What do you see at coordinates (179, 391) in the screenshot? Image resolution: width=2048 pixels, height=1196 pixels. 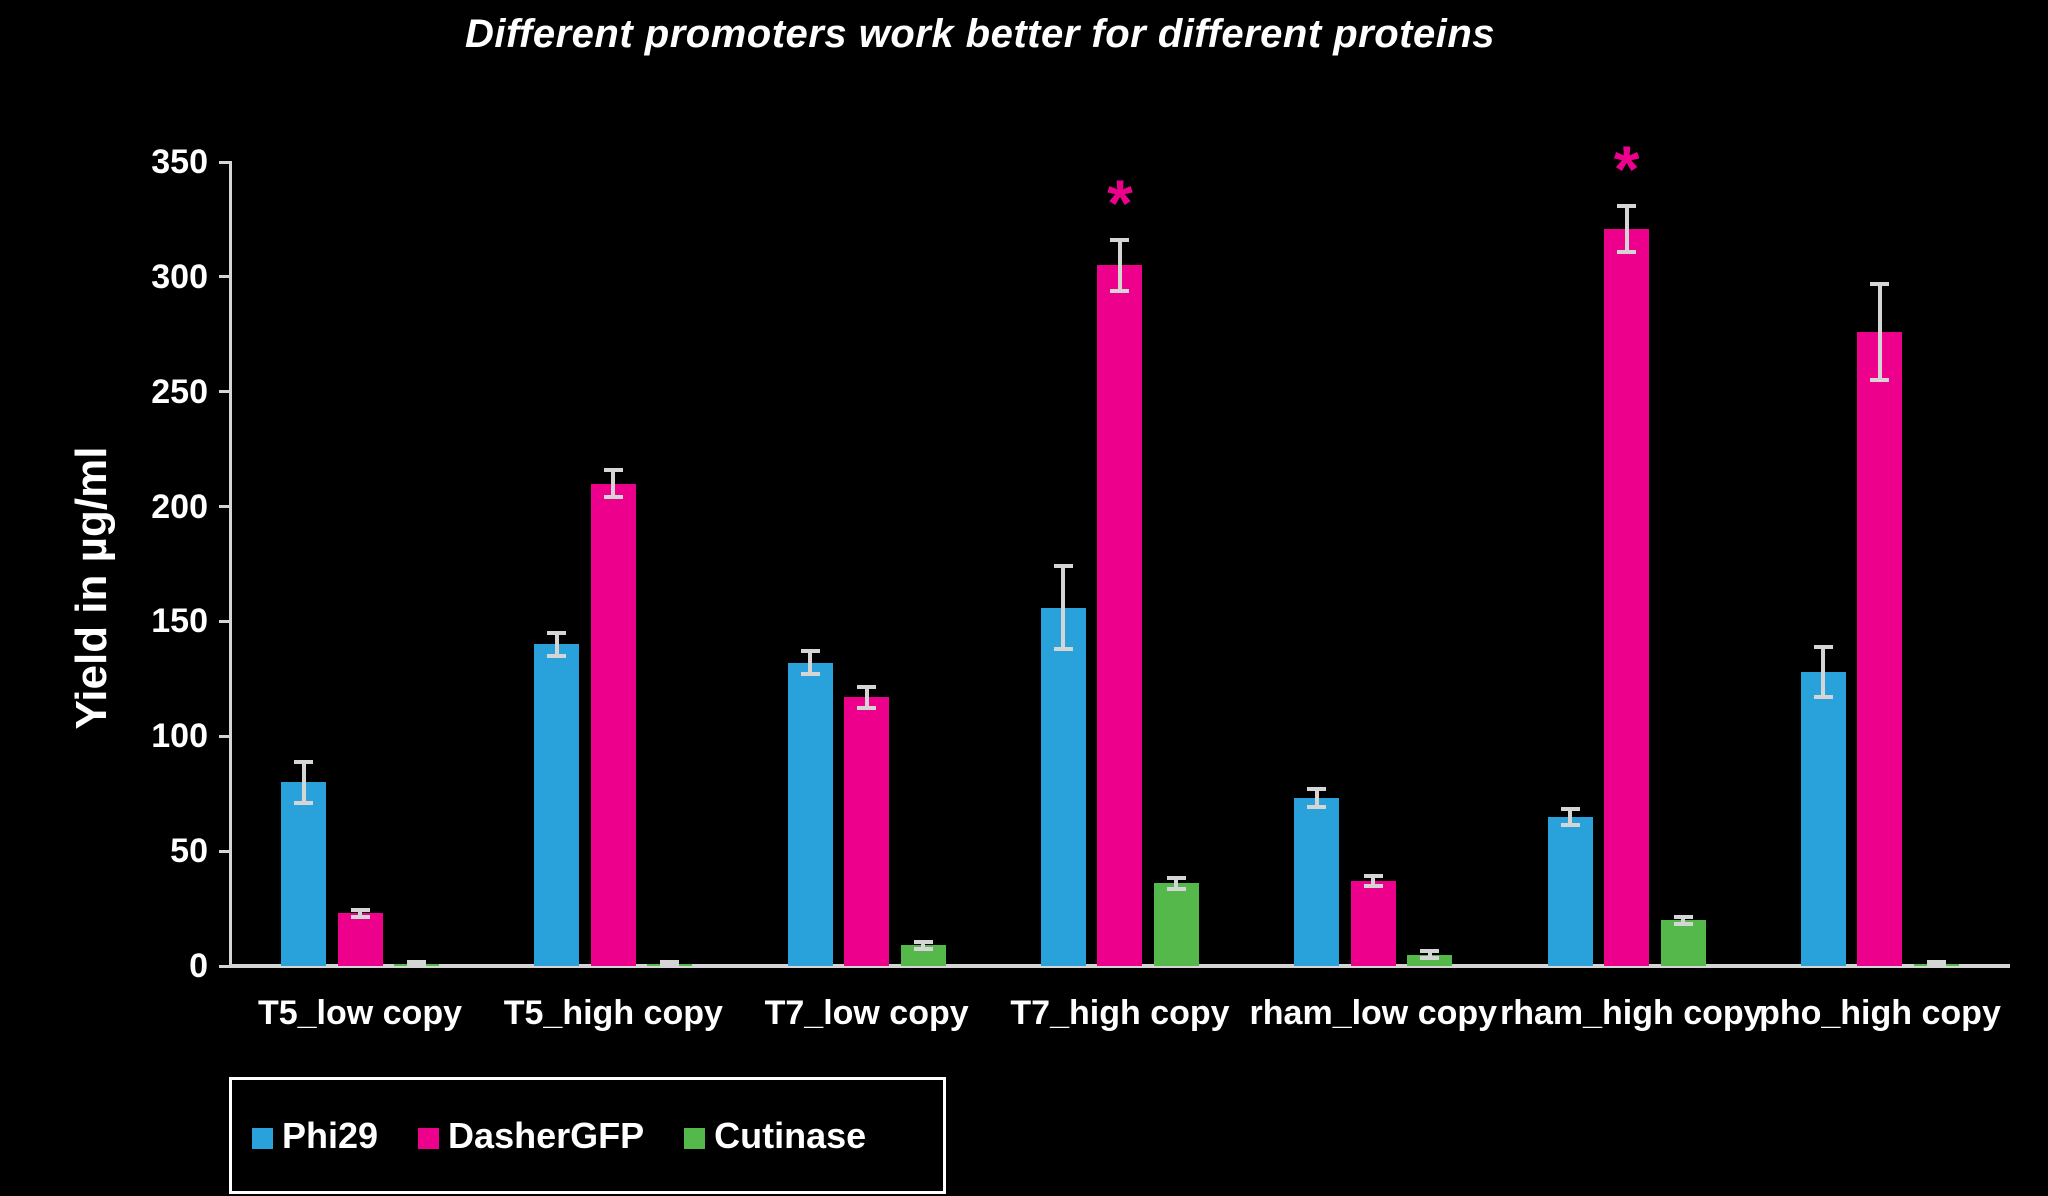 I see `y-tick-label: 250` at bounding box center [179, 391].